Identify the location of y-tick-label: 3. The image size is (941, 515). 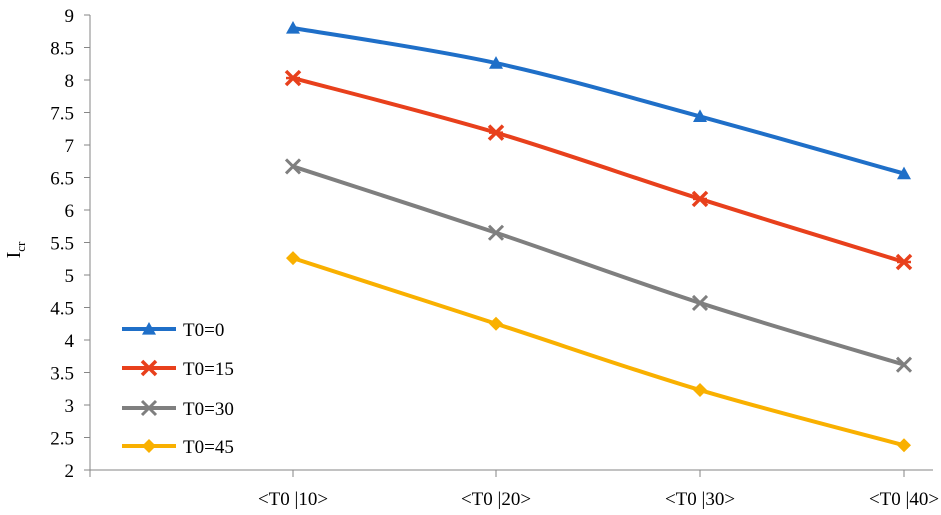
(70, 406).